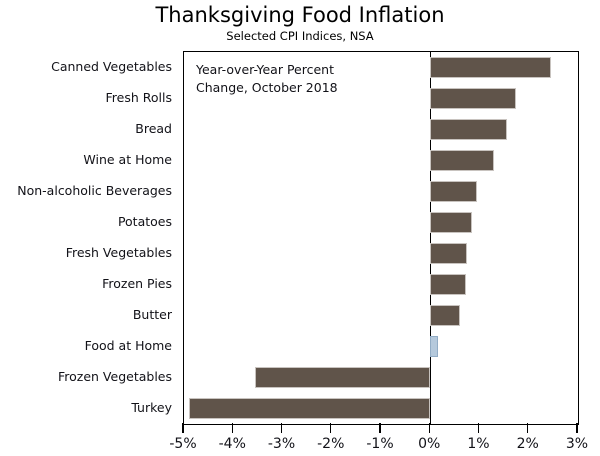  I want to click on category-label-bread: Bread, so click(153, 128).